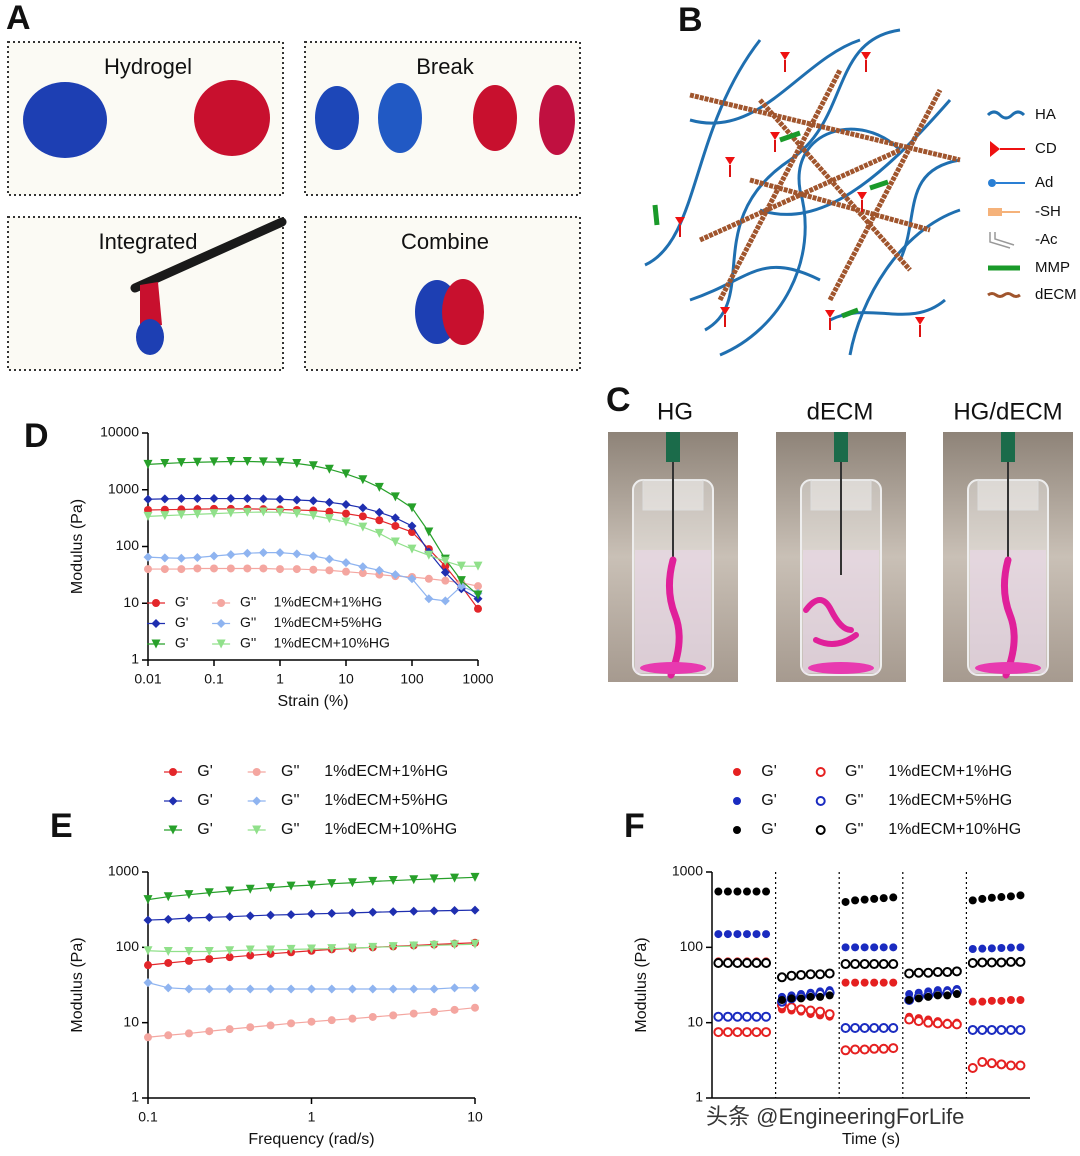 The width and height of the screenshot is (1080, 1156). I want to click on legend-ac, so click(1002, 240).